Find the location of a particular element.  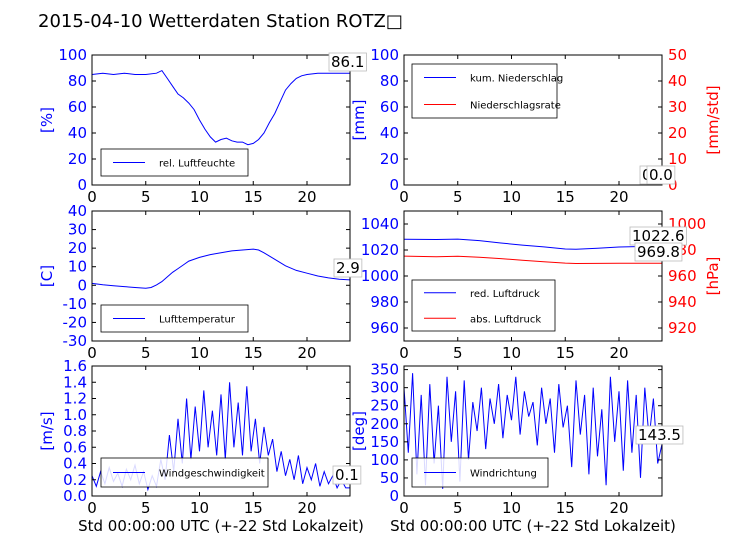

y-tick-label-right: 50 is located at coordinates (677, 55).